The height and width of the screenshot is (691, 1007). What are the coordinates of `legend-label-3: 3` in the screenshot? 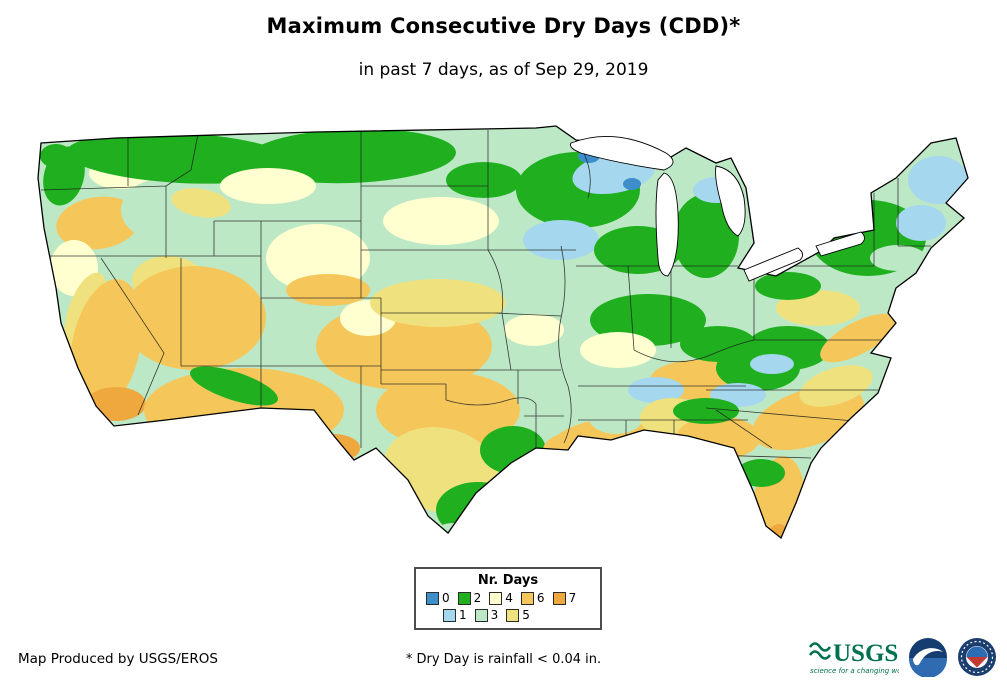 It's located at (494, 615).